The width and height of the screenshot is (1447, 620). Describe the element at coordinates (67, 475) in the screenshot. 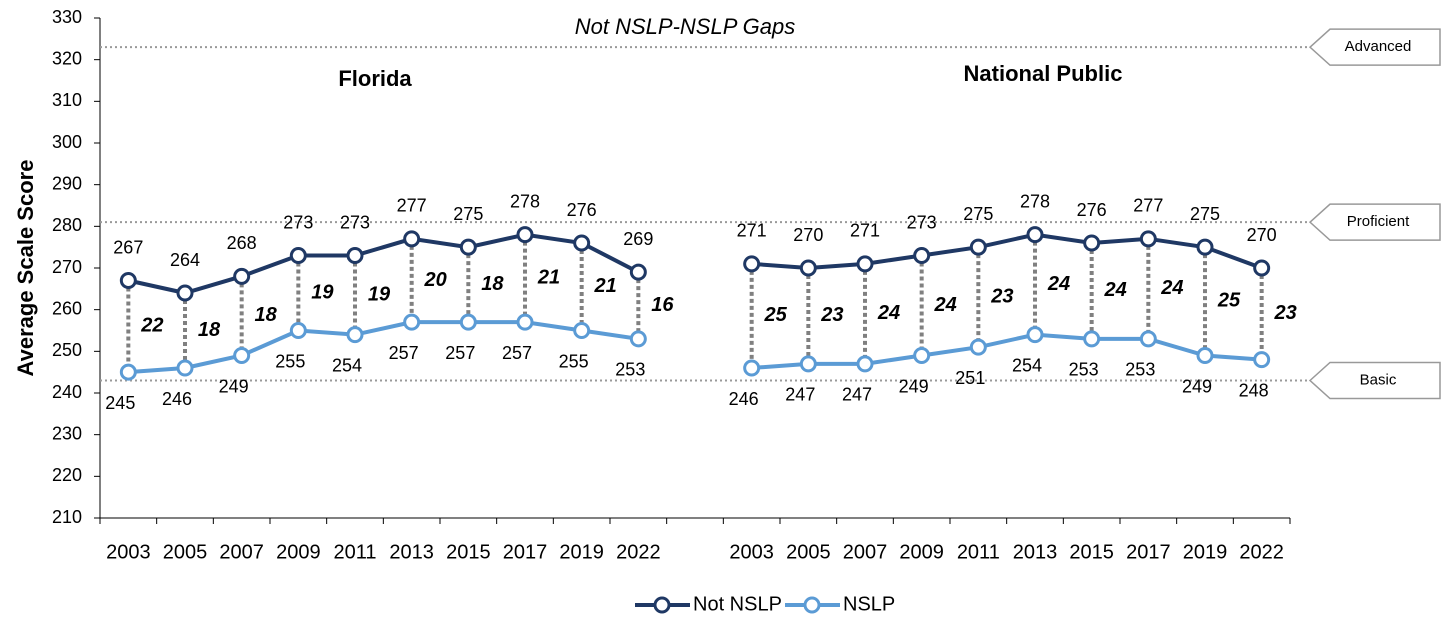

I see `y-tick-label: 220` at that location.